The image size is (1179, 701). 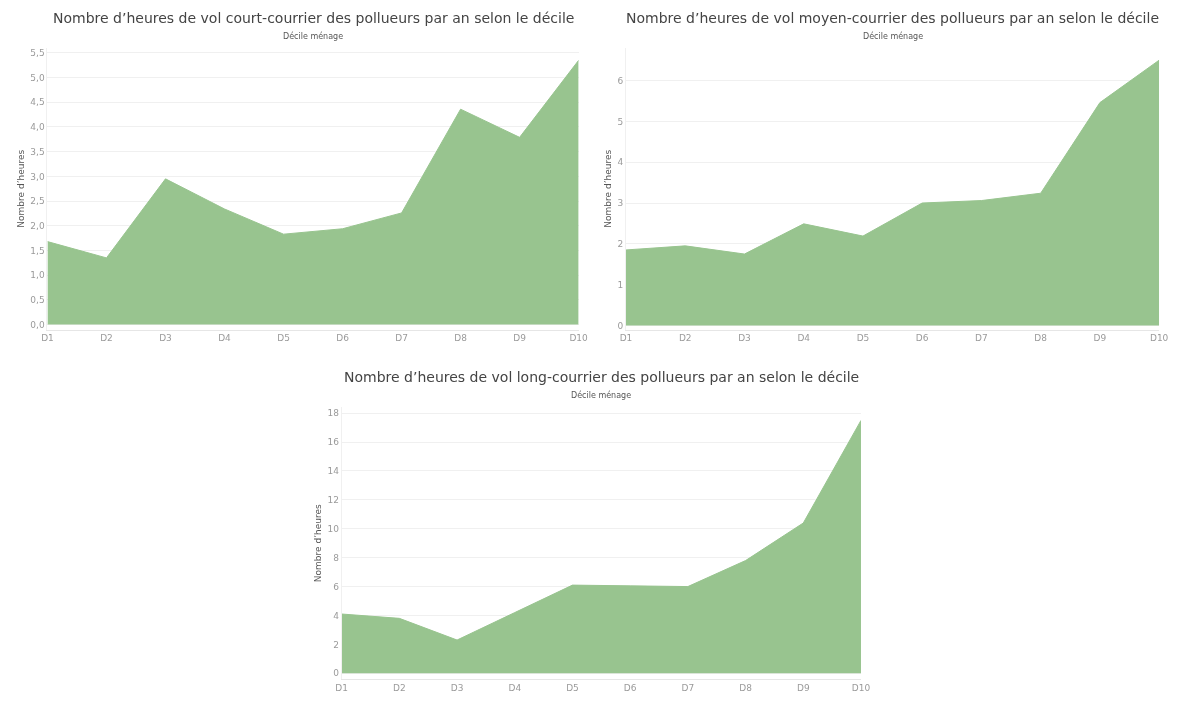 What do you see at coordinates (37, 250) in the screenshot?
I see `y-tick-label: 1,5` at bounding box center [37, 250].